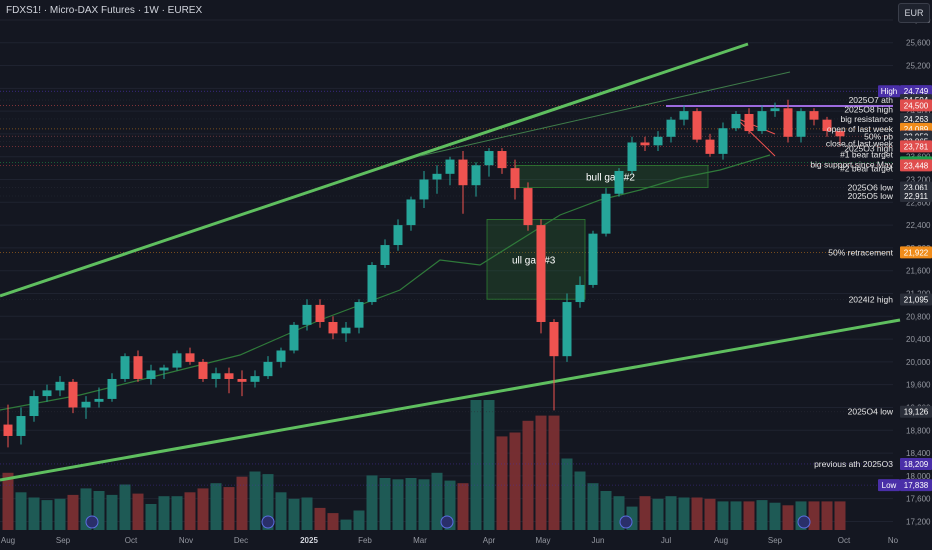 The image size is (932, 550). I want to click on y-tick-label: 18,800, so click(918, 430).